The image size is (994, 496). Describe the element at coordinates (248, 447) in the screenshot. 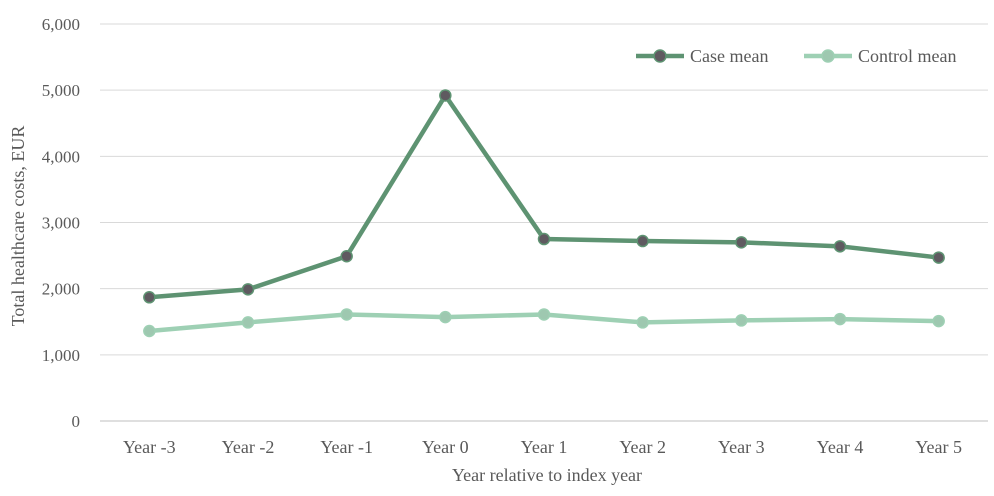

I see `x-tick-label: Year -2` at that location.